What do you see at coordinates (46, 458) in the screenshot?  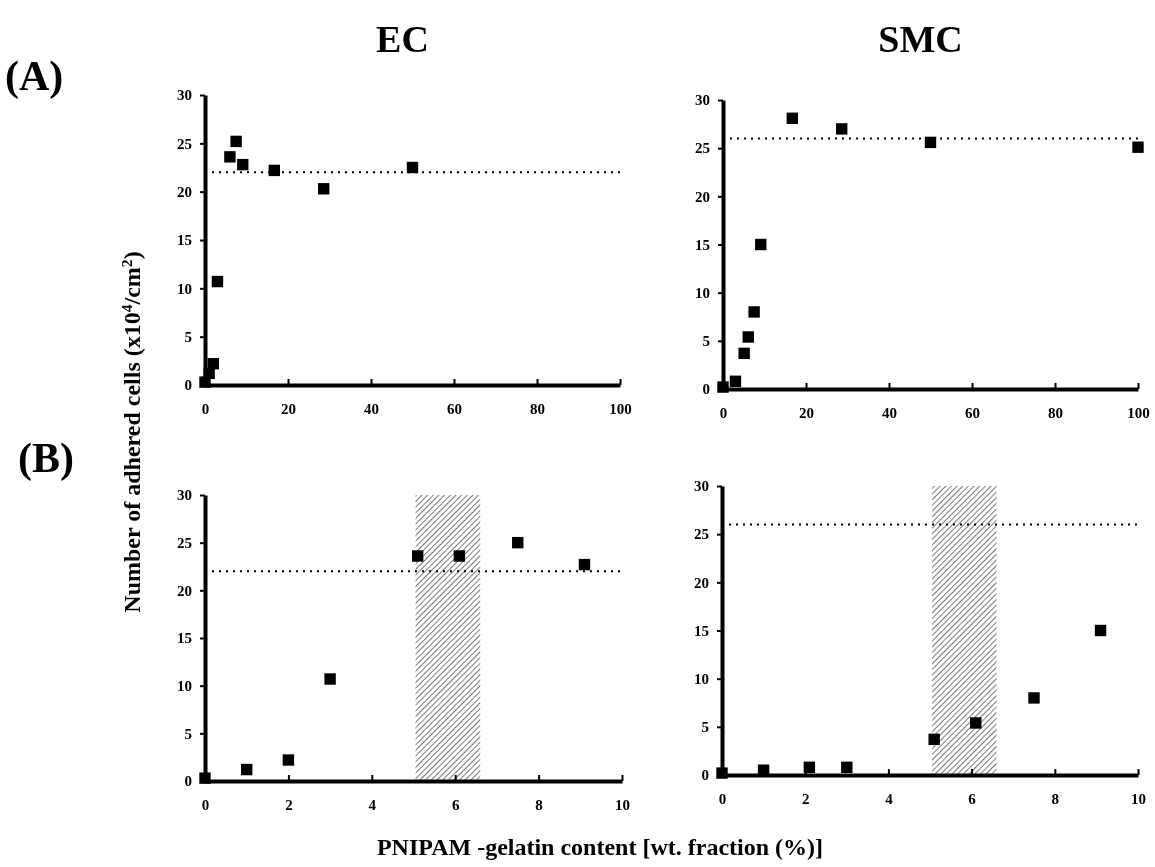 I see `text: (B)` at bounding box center [46, 458].